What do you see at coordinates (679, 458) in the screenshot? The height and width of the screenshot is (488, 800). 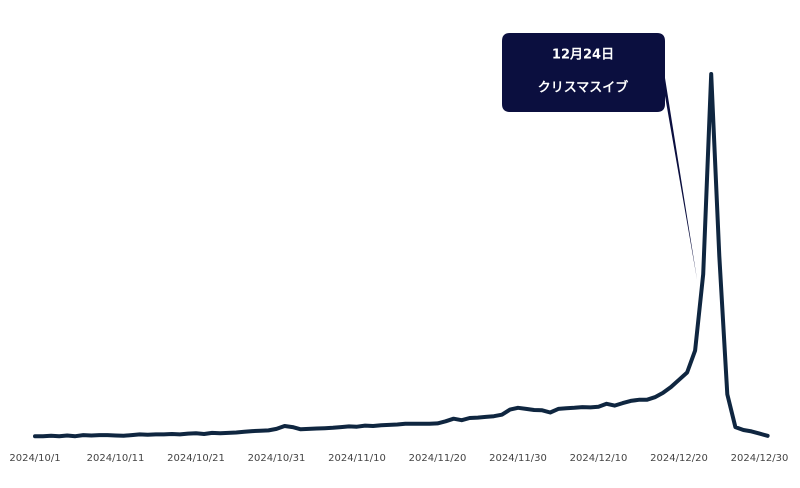 I see `x-tick-label: 2024/12/20` at bounding box center [679, 458].